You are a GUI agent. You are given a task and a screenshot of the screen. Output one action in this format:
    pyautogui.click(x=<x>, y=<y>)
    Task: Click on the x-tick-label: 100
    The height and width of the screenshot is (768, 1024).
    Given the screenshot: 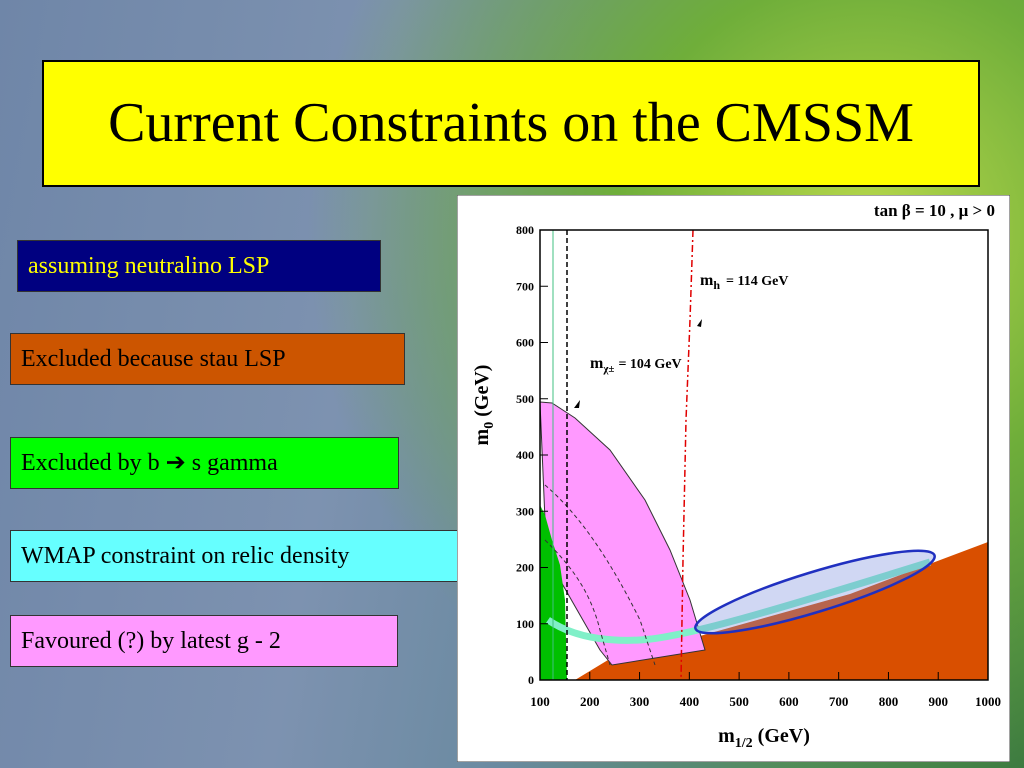 What is the action you would take?
    pyautogui.click(x=540, y=701)
    